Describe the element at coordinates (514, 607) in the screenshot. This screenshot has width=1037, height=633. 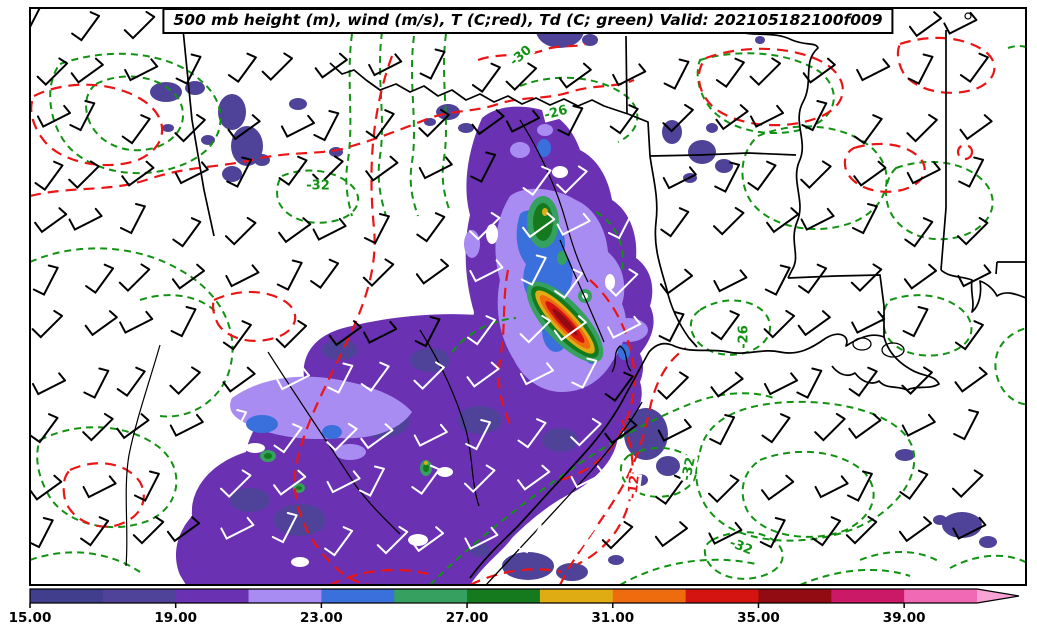
I see `colorbar: 15.00 19.00 23.00 27.00 31.00 35.00 39.00` at that location.